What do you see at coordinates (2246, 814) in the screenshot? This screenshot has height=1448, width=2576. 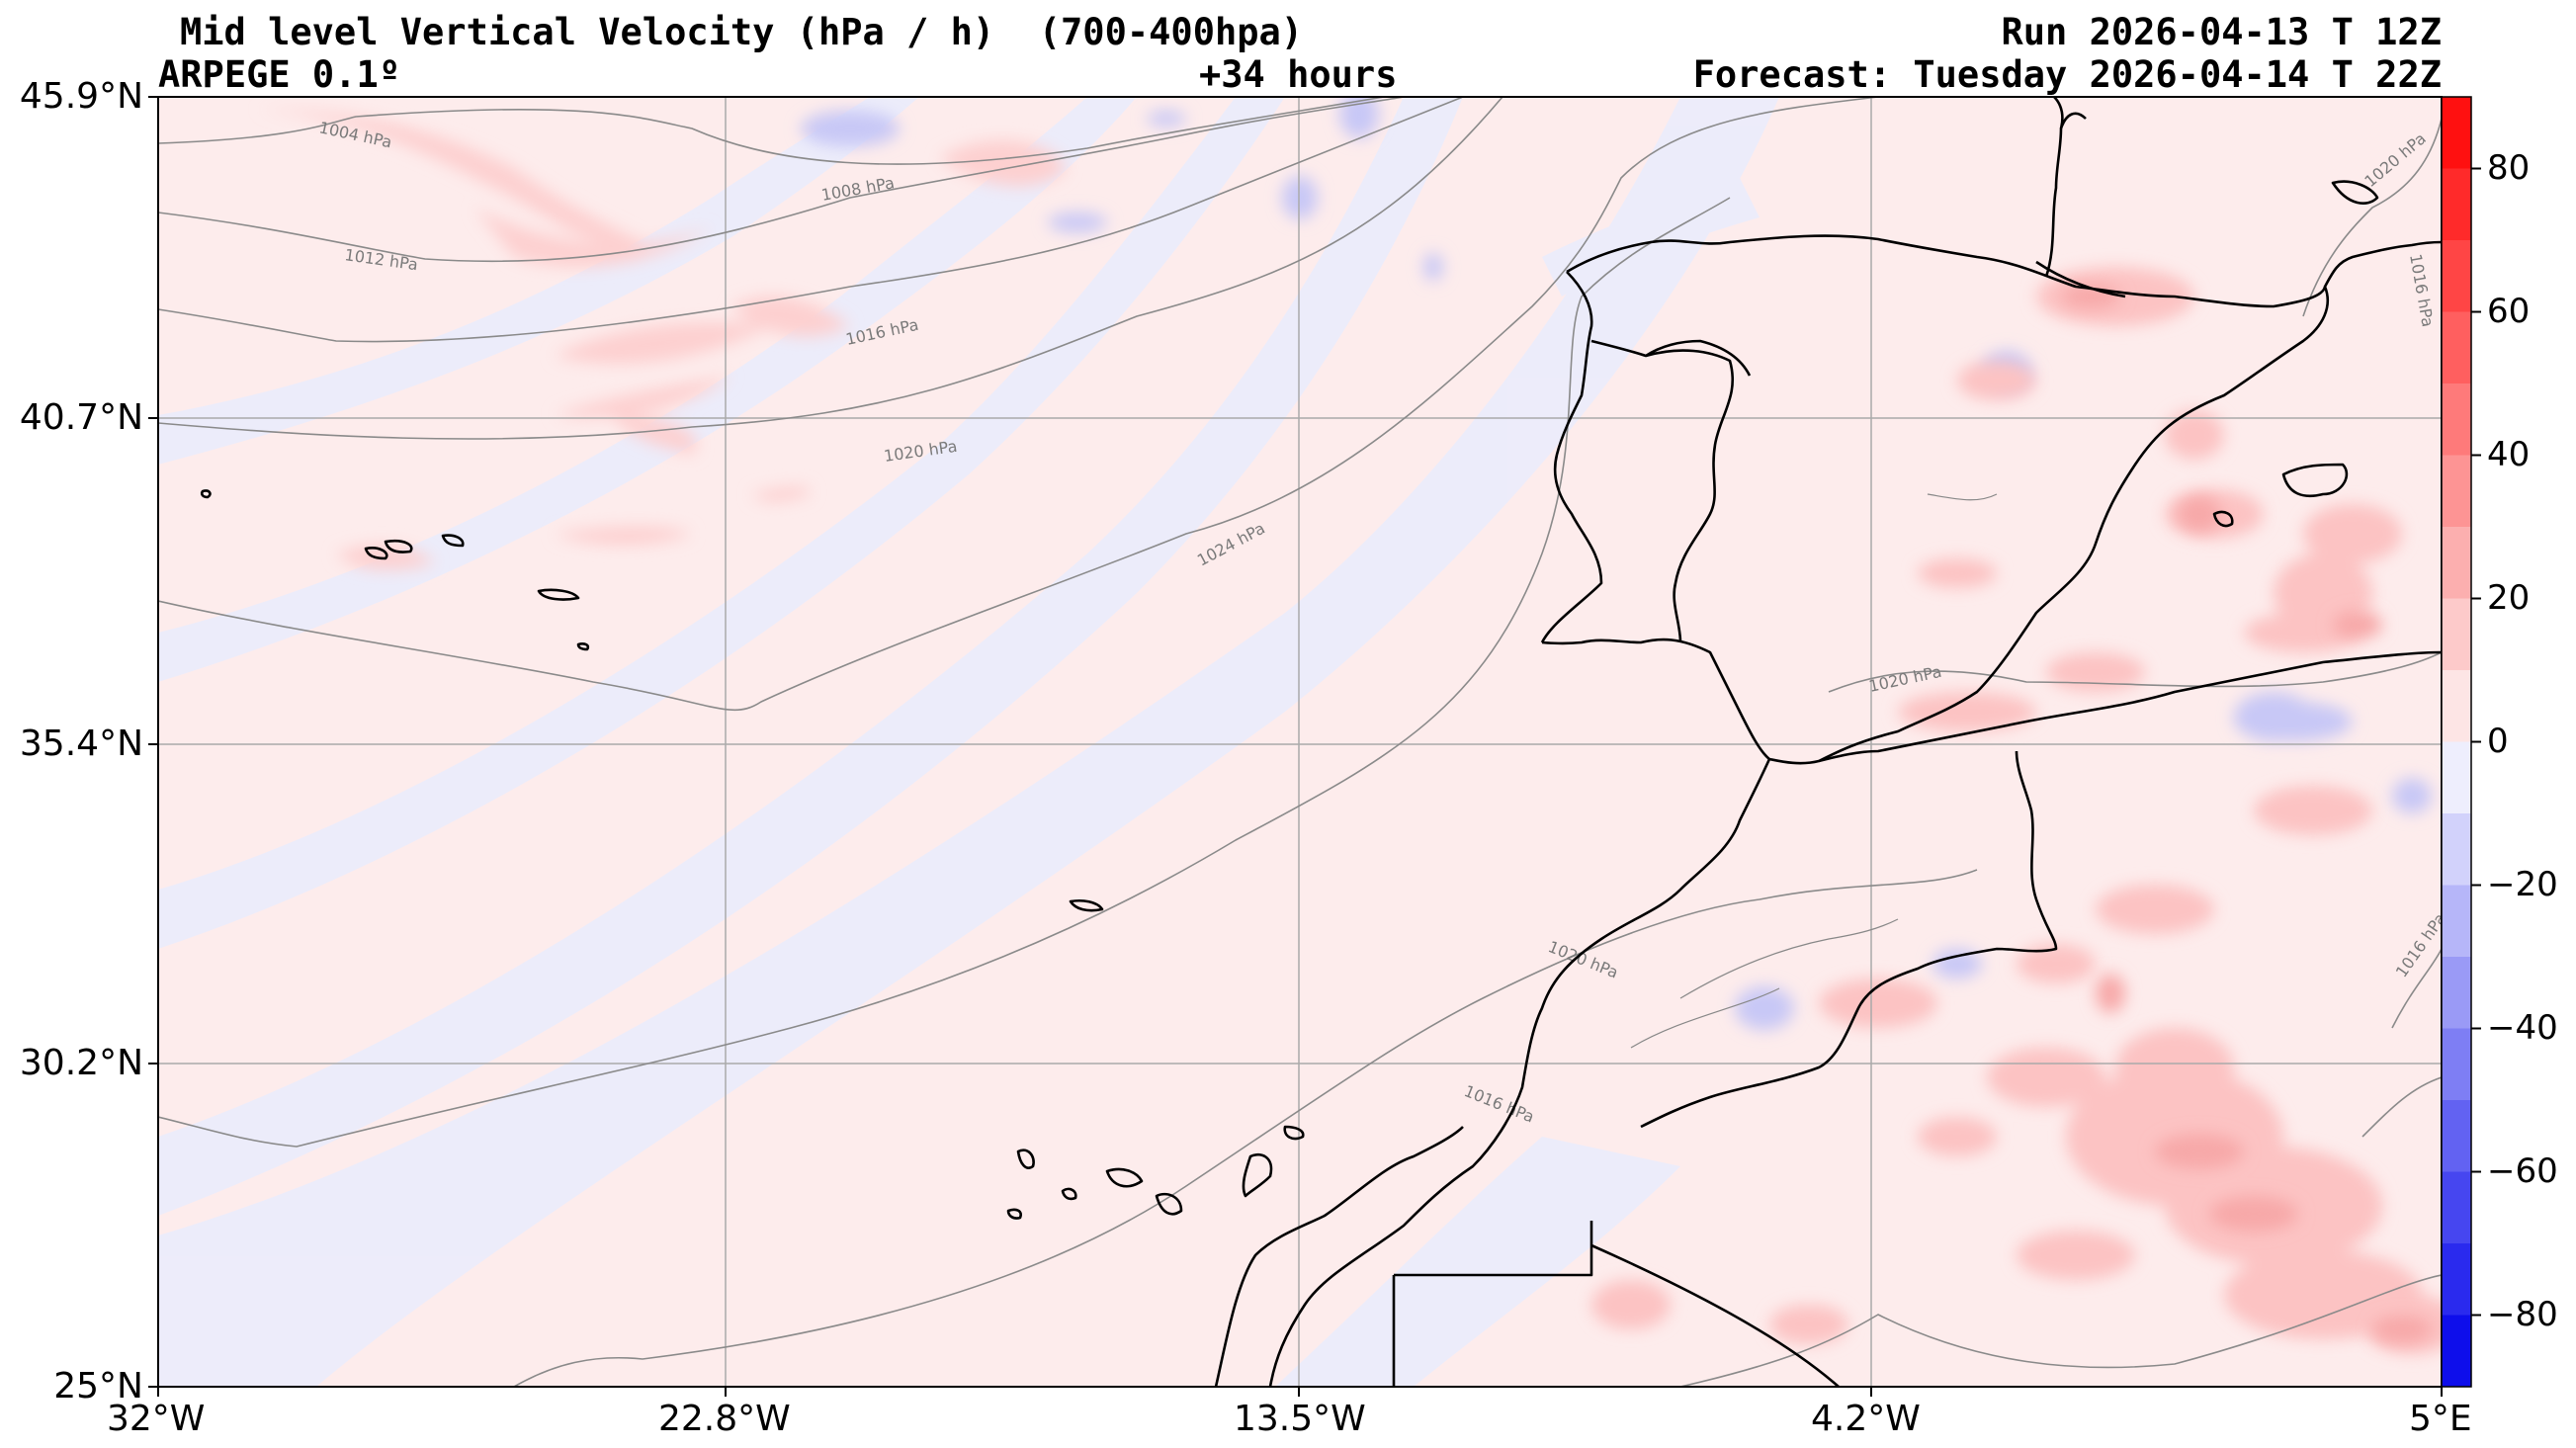 I see `strong-positive-patches` at bounding box center [2246, 814].